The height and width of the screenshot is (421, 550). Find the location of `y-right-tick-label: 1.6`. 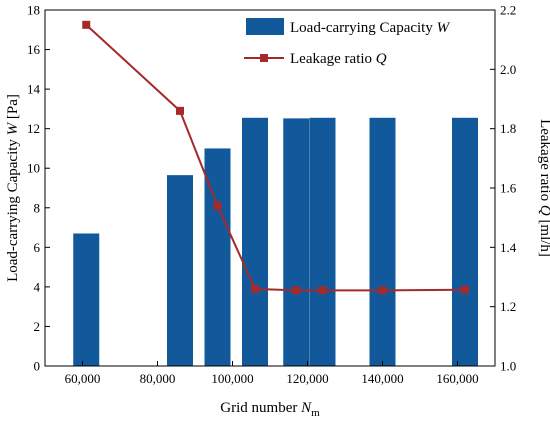

y-right-tick-label: 1.6 is located at coordinates (508, 188).